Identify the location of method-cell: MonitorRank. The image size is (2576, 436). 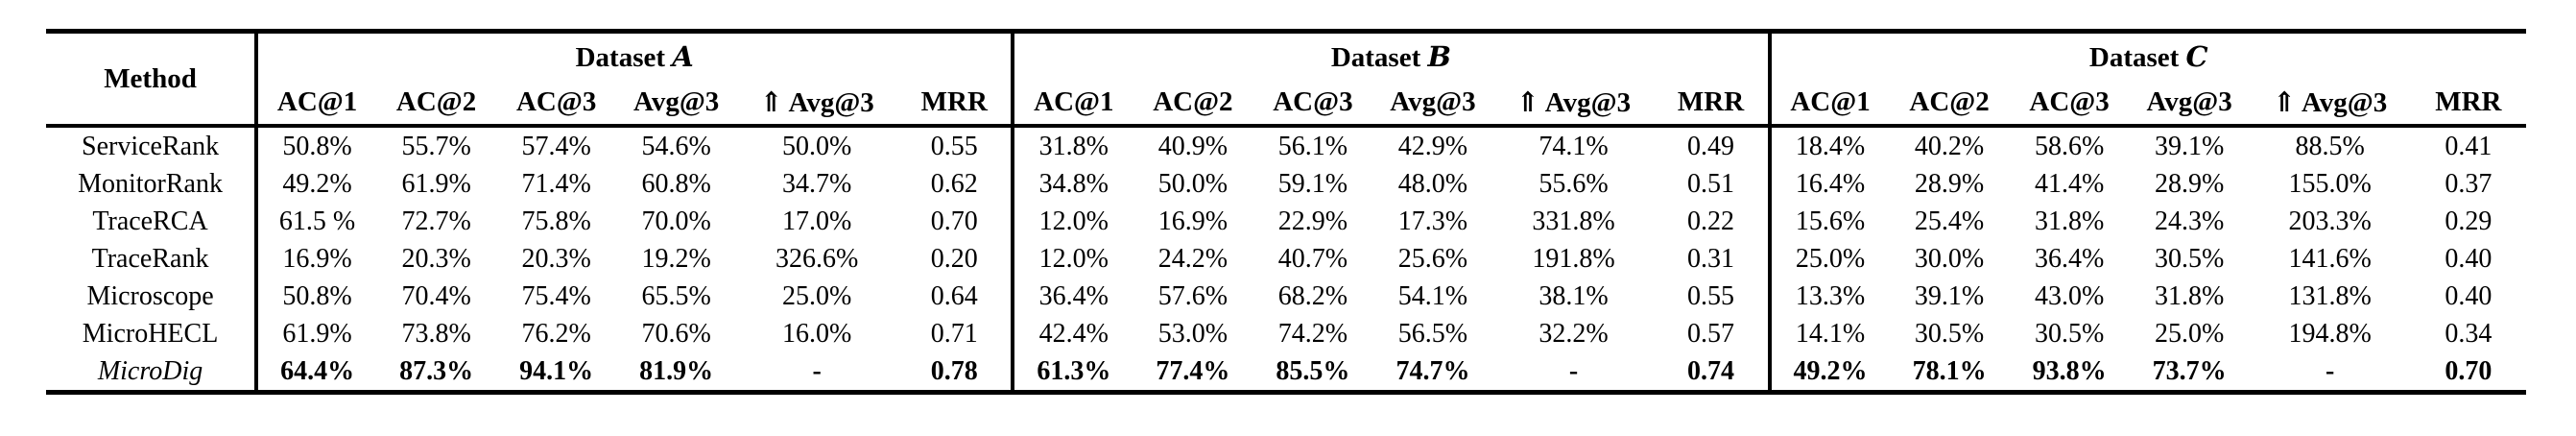
(150, 183).